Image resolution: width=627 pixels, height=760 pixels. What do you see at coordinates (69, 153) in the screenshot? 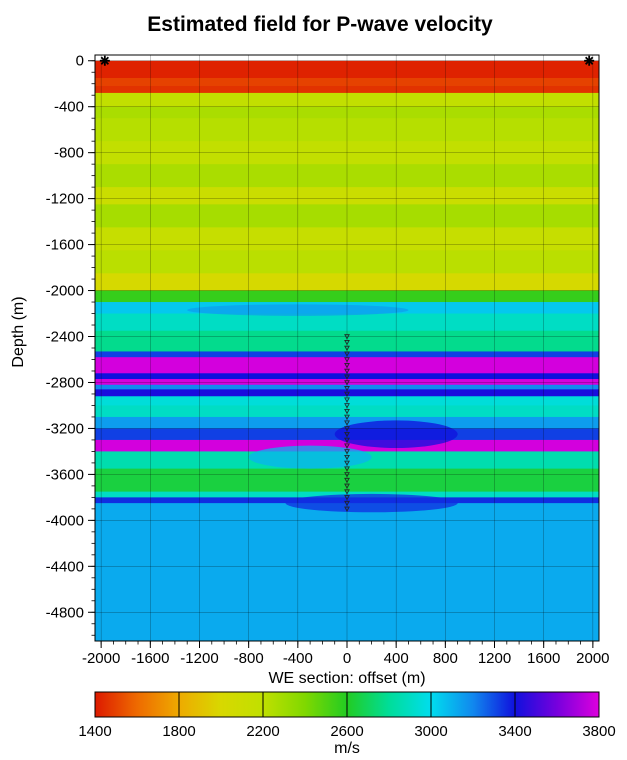
I see `y-tick-label-2: -800` at bounding box center [69, 153].